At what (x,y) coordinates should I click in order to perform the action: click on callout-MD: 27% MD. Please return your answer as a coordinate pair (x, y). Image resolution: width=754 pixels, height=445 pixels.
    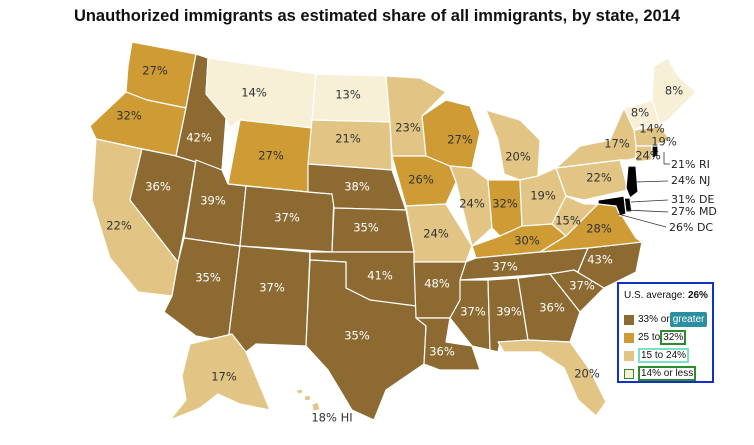
    Looking at the image, I should click on (694, 211).